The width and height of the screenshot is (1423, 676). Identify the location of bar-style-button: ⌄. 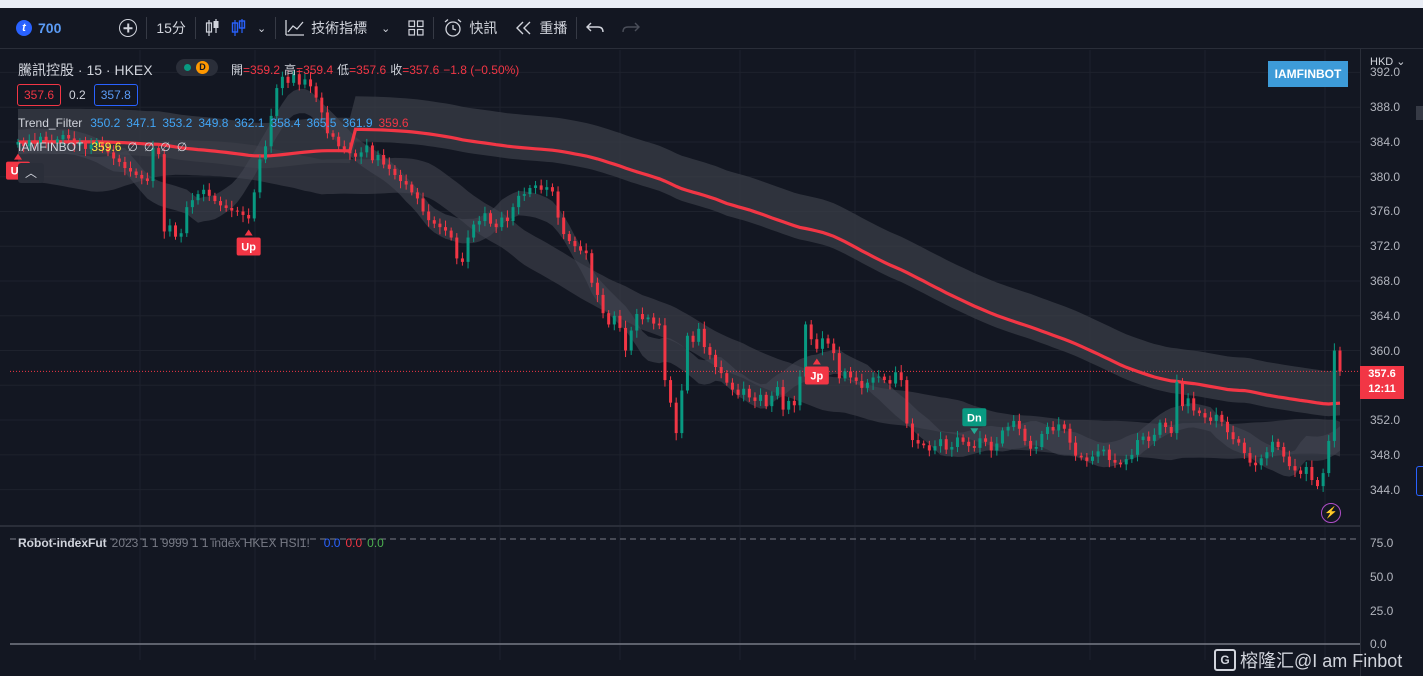
(235, 28).